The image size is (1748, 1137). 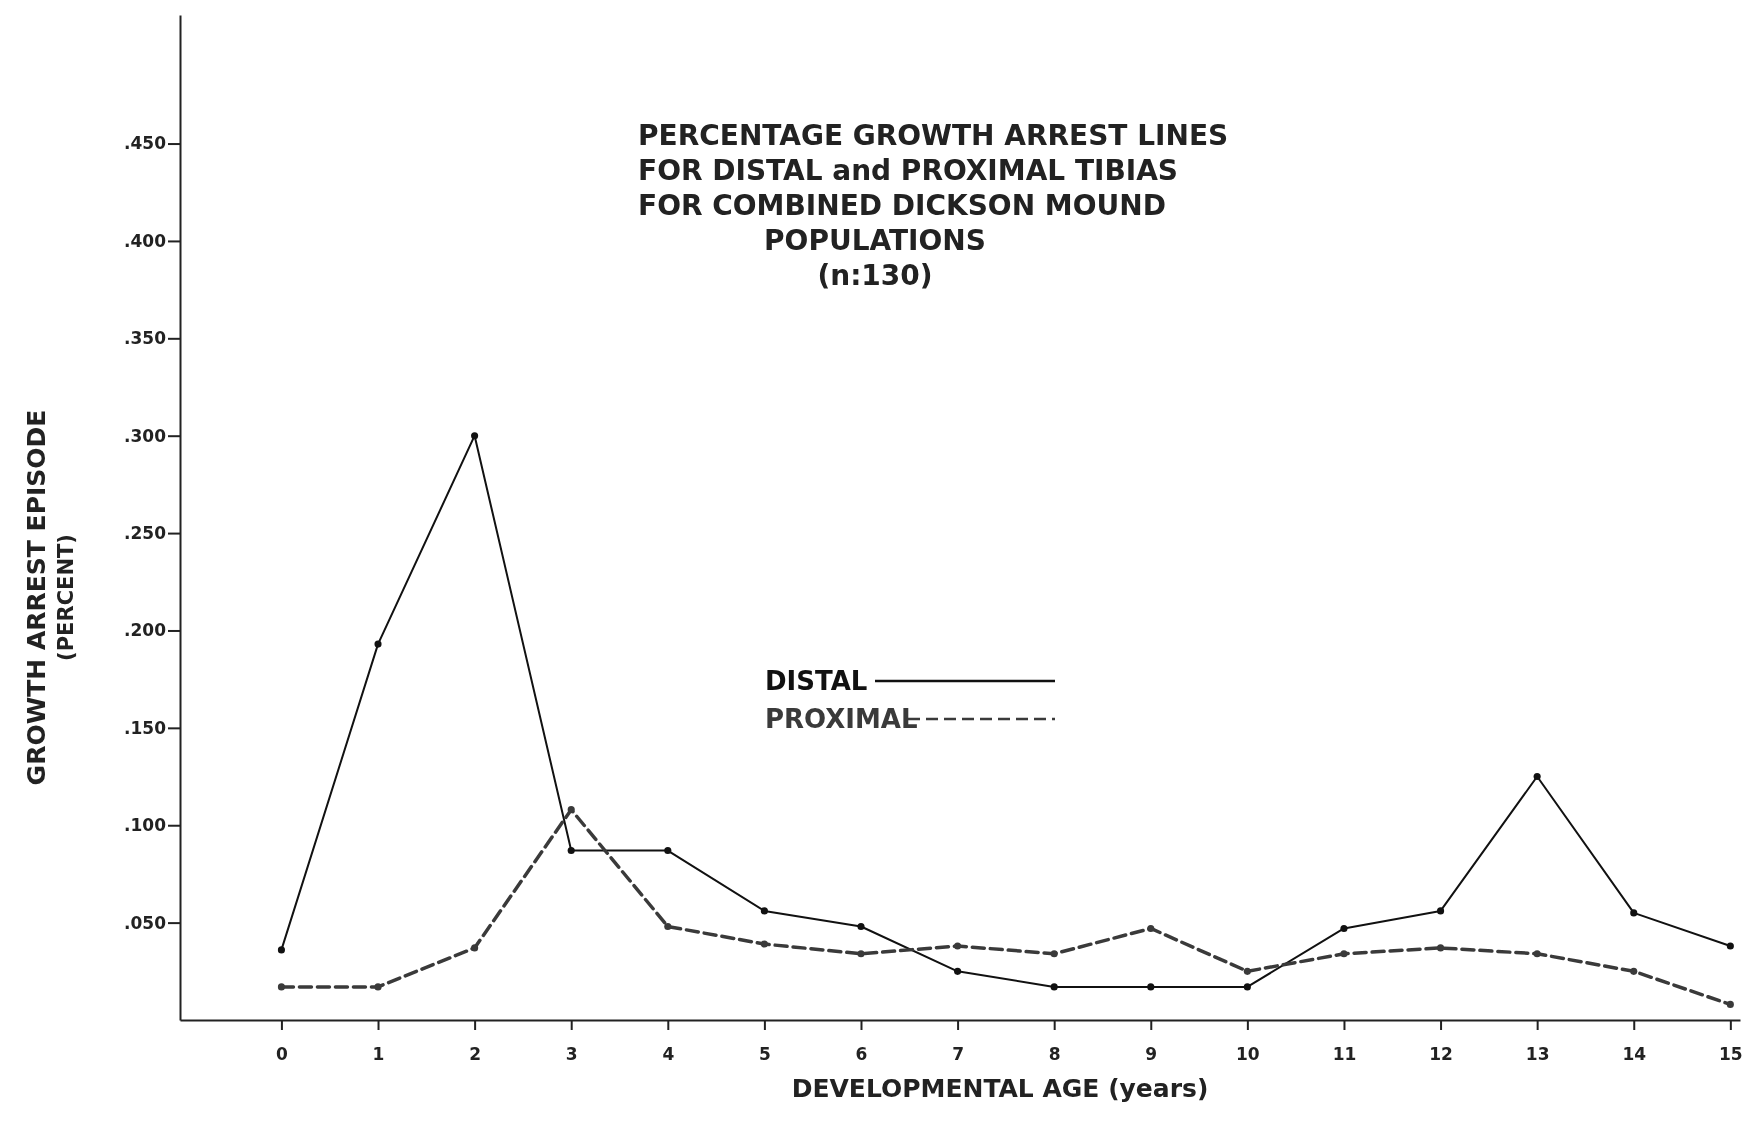 What do you see at coordinates (145, 435) in the screenshot?
I see `y-tick-label: .300` at bounding box center [145, 435].